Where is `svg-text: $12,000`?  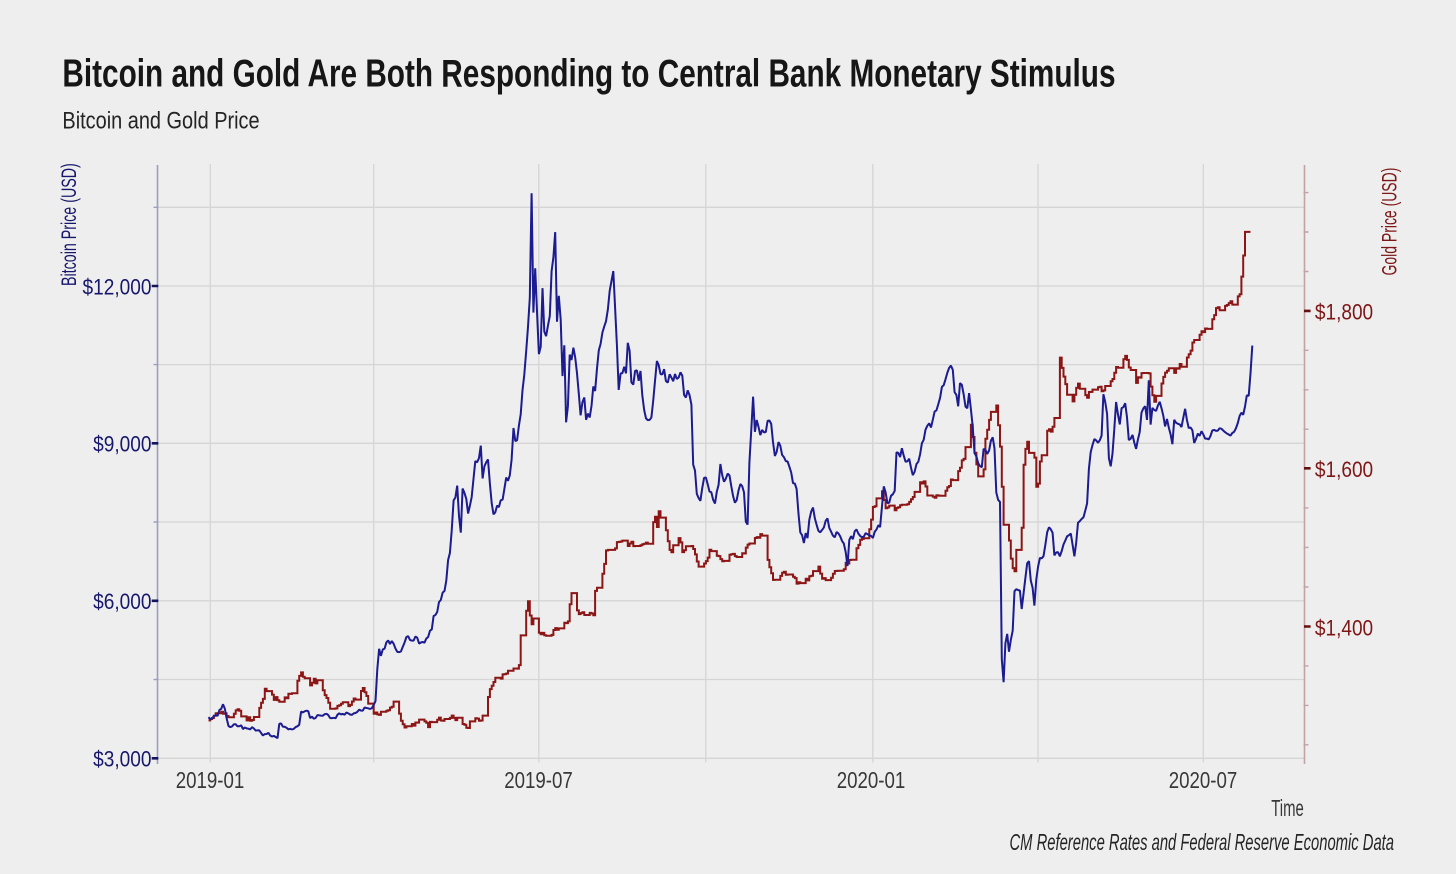 svg-text: $12,000 is located at coordinates (117, 287).